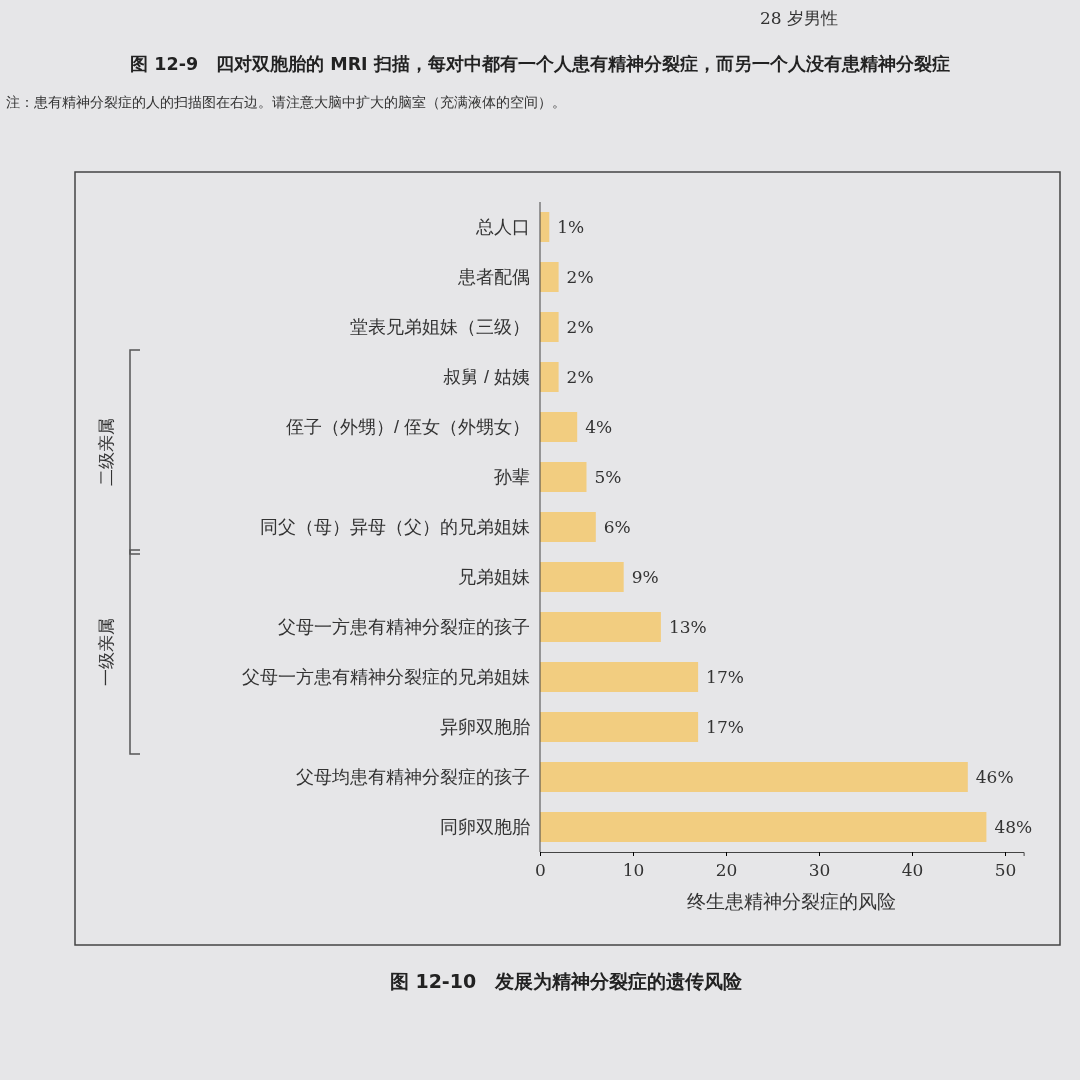 This screenshot has width=1080, height=1080. What do you see at coordinates (1013, 827) in the screenshot?
I see `data-label: 48%` at bounding box center [1013, 827].